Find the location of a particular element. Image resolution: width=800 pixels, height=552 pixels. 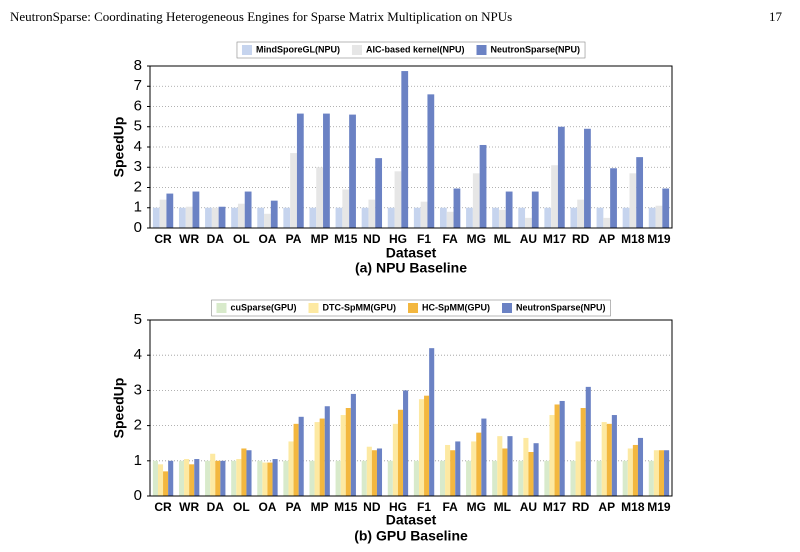

page-number: 17 is located at coordinates (776, 16).